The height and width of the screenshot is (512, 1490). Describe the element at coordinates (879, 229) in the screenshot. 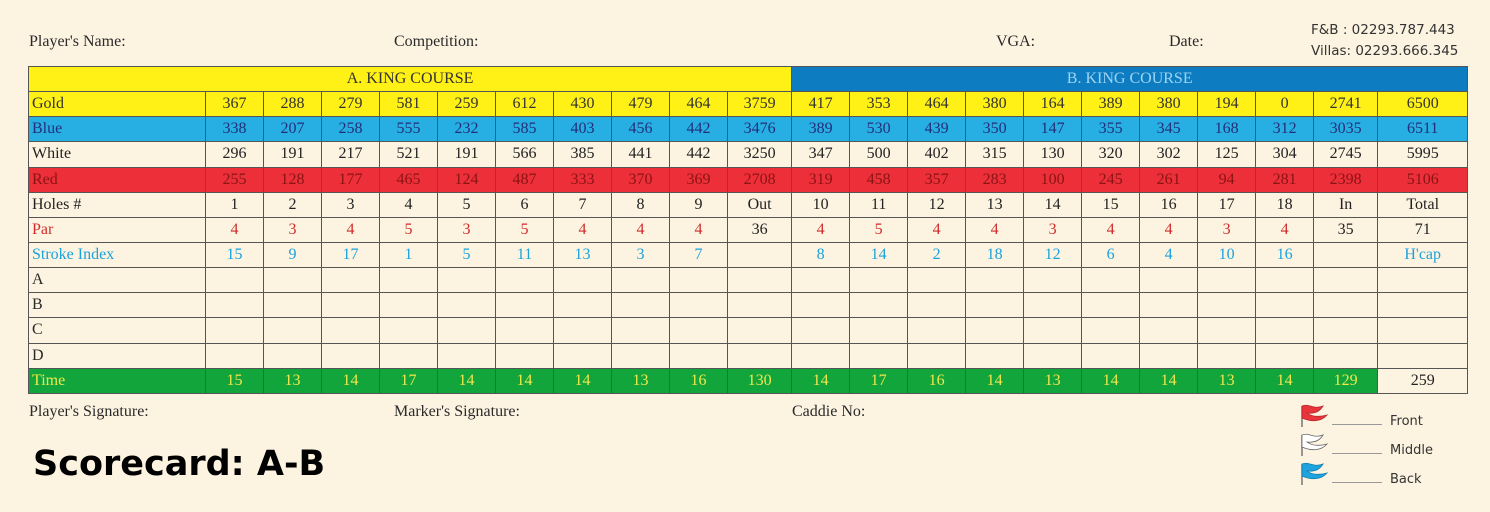

I see `par-row-cell: 5` at that location.